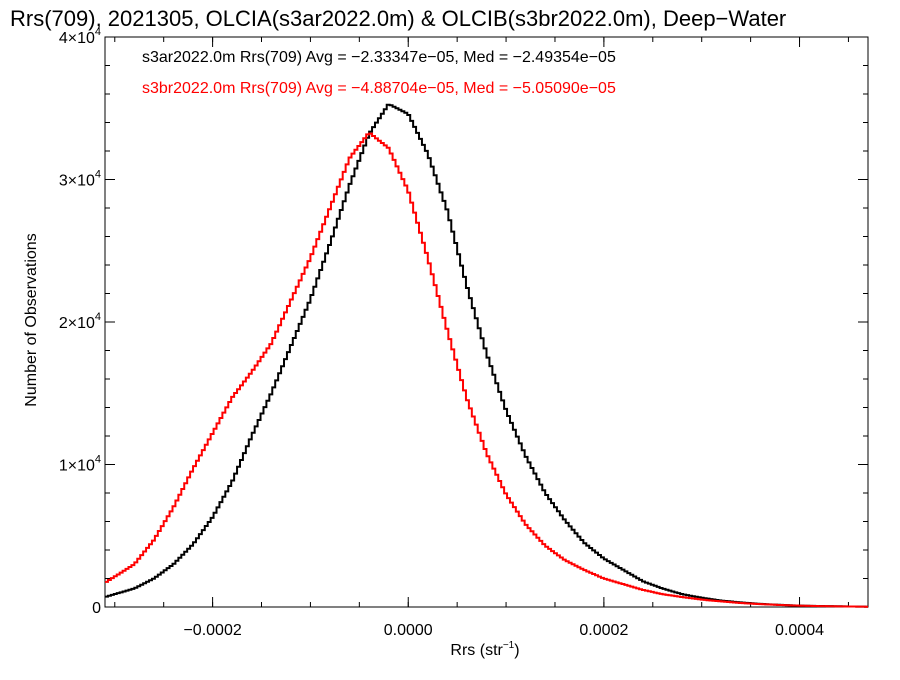  Describe the element at coordinates (603, 630) in the screenshot. I see `x-tick-label: 0.0002` at that location.